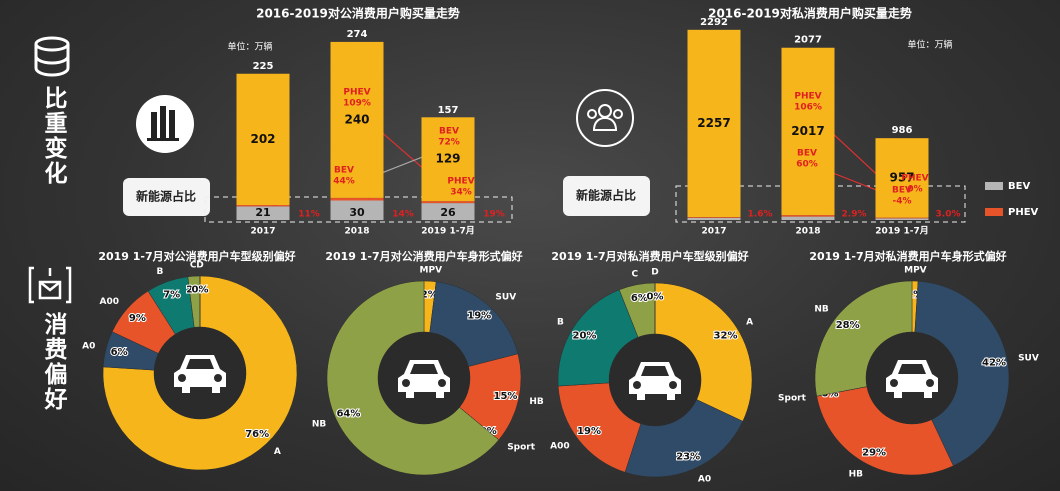 The width and height of the screenshot is (1060, 491). I want to click on total-label: 157, so click(448, 110).